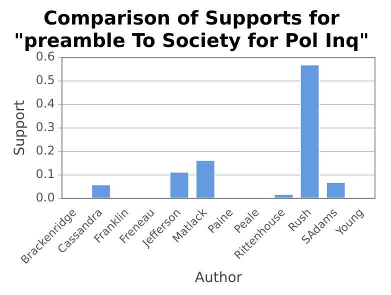 The image size is (391, 295). What do you see at coordinates (45, 80) in the screenshot?
I see `y-tick-label: 0.5` at bounding box center [45, 80].